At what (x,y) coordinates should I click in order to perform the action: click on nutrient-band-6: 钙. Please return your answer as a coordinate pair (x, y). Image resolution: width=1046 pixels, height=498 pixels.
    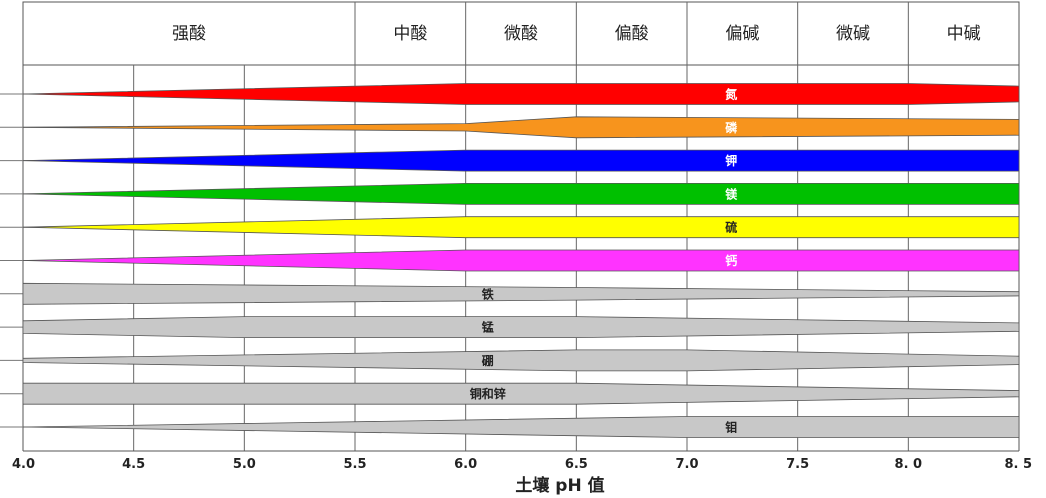
    Looking at the image, I should click on (510, 260).